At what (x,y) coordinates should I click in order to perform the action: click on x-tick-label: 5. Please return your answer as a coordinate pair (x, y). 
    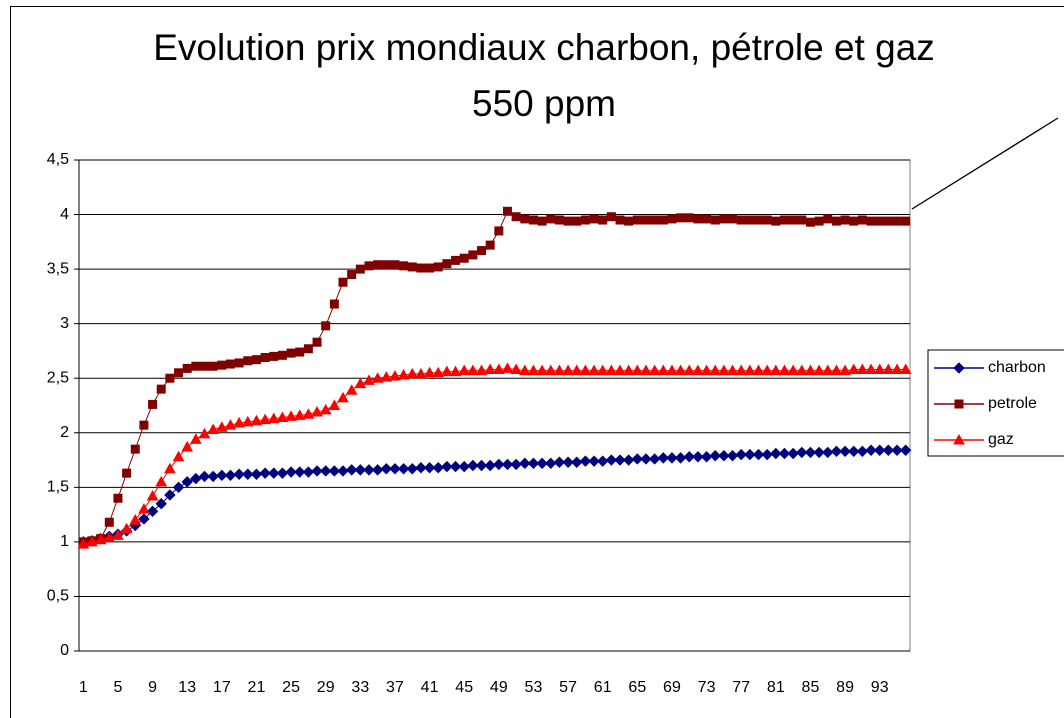
    Looking at the image, I should click on (118, 687).